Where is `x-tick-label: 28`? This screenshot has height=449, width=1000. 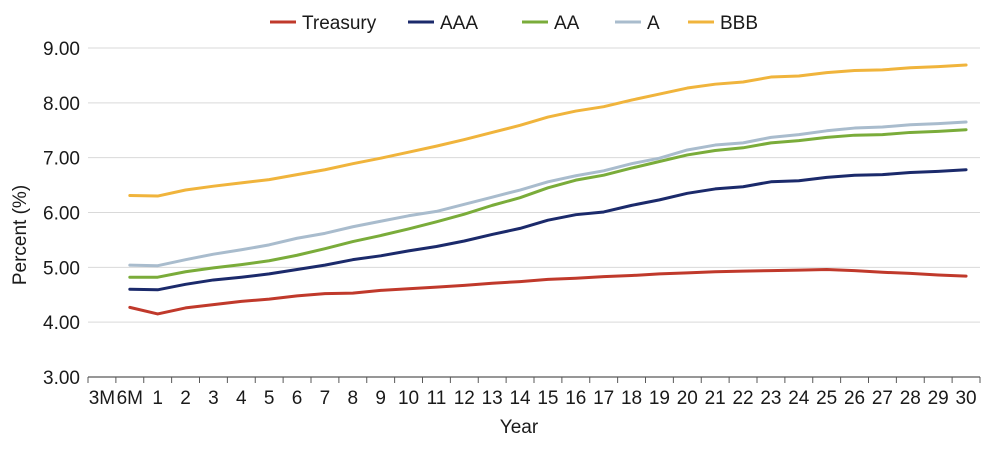
x-tick-label: 28 is located at coordinates (910, 398).